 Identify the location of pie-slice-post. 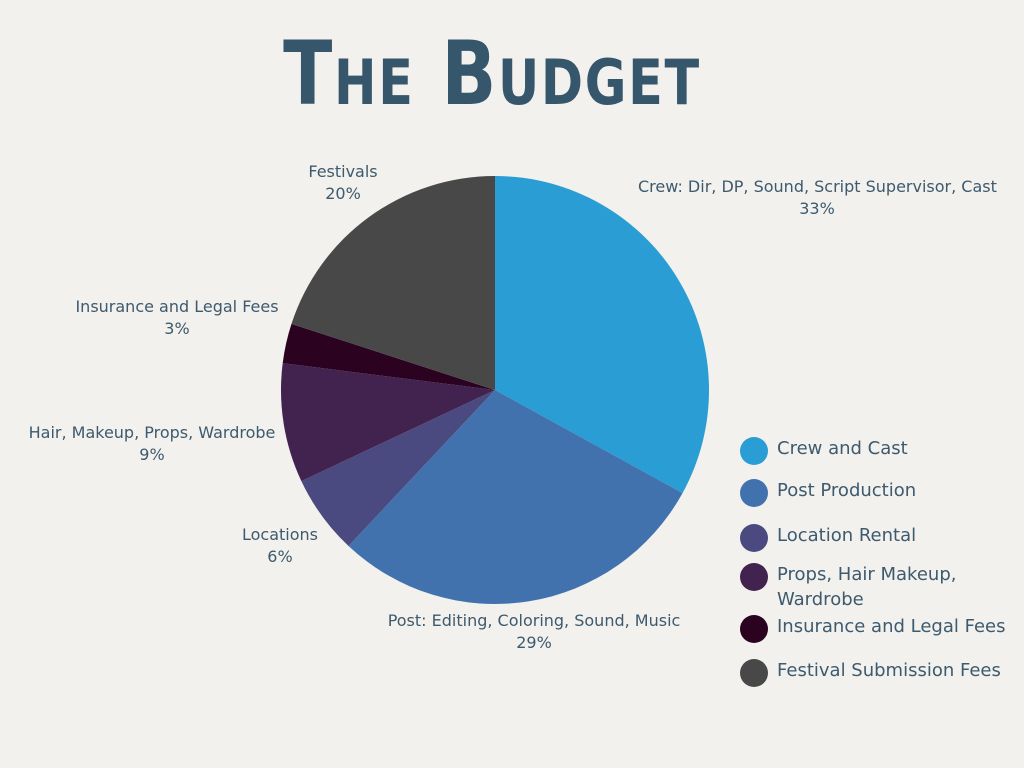
(515, 497).